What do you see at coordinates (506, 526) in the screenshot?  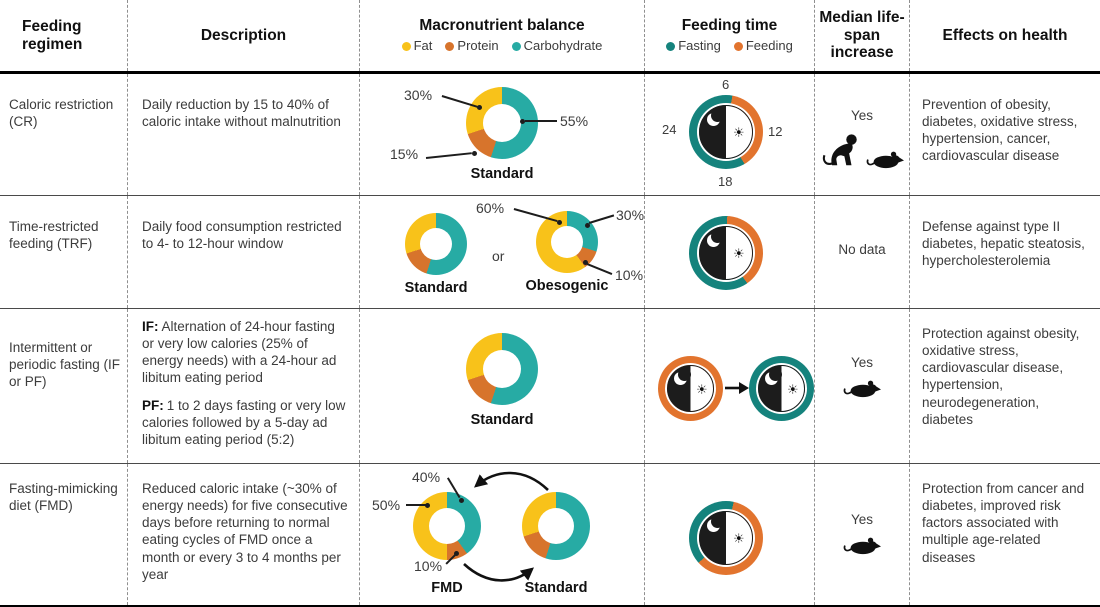 I see `cycle-arrows-icon` at bounding box center [506, 526].